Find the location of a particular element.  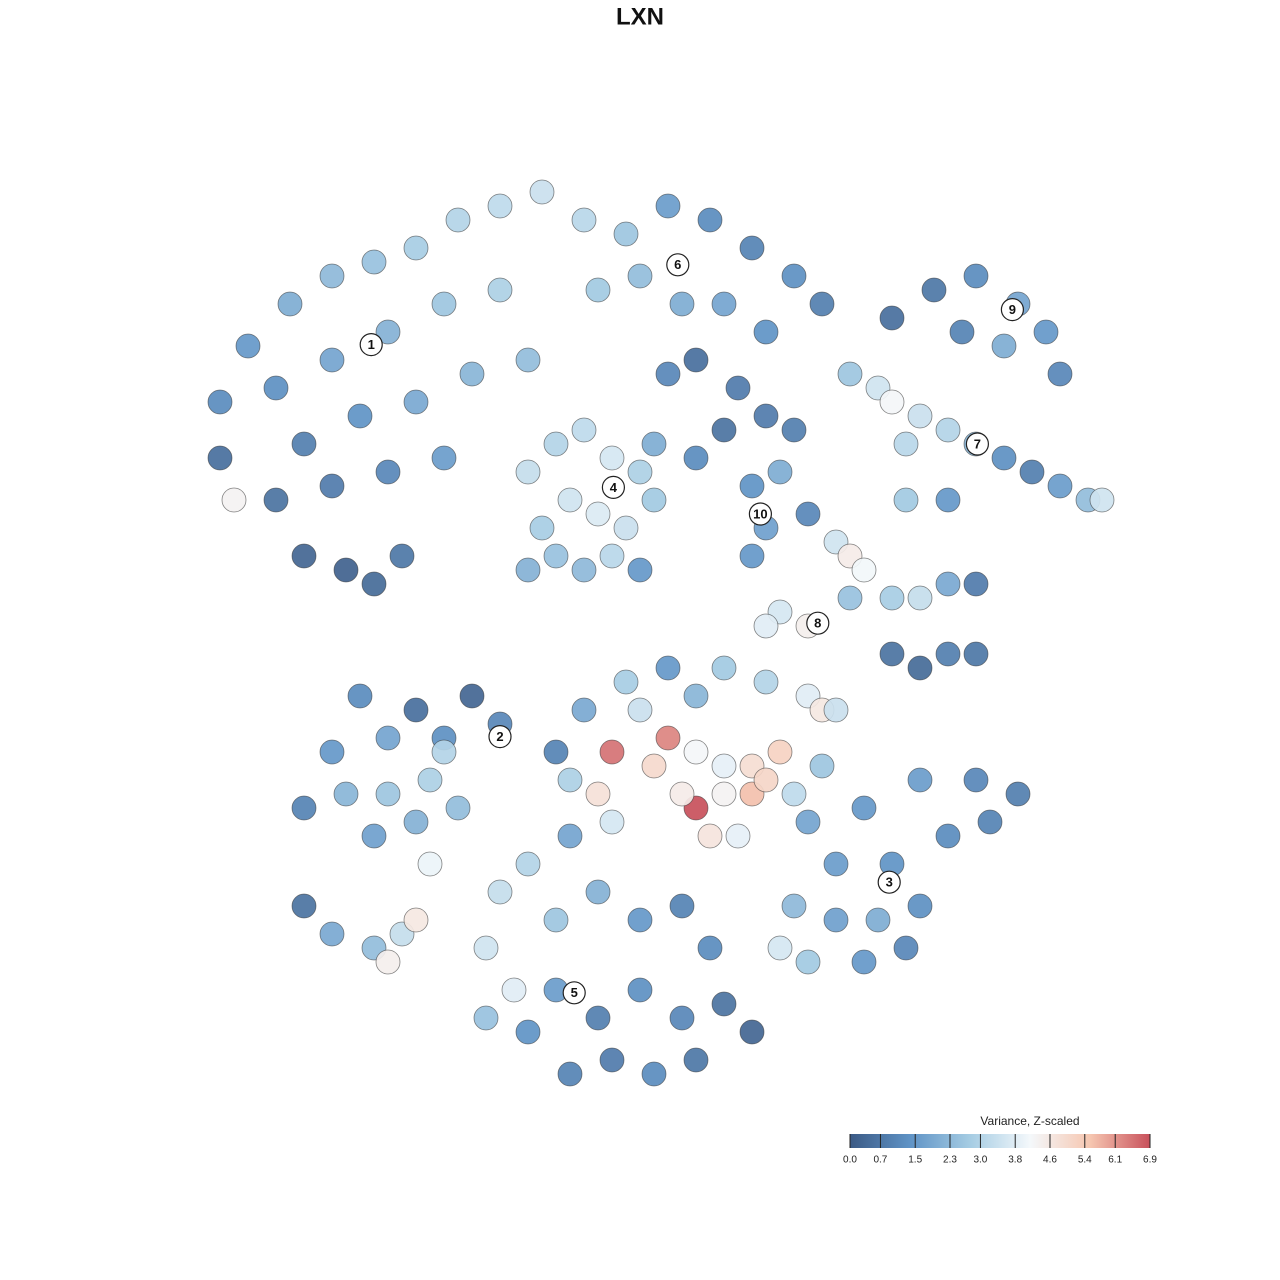

colorbar-tick-label: 2.3 is located at coordinates (950, 1160).